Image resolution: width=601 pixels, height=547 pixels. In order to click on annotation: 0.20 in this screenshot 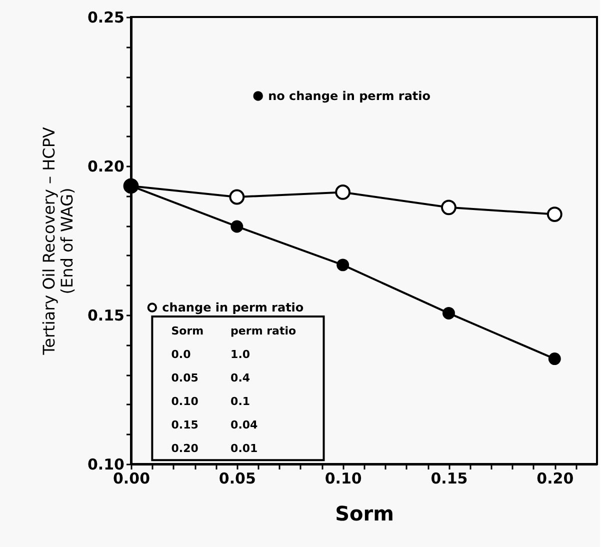, I will do `click(185, 449)`.